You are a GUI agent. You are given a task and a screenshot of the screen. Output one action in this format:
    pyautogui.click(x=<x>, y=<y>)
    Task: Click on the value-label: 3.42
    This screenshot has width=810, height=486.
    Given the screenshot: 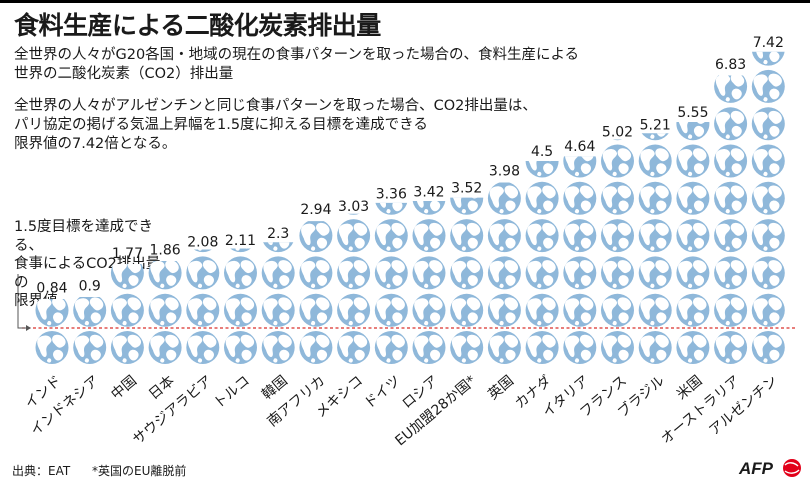 What is the action you would take?
    pyautogui.click(x=428, y=192)
    